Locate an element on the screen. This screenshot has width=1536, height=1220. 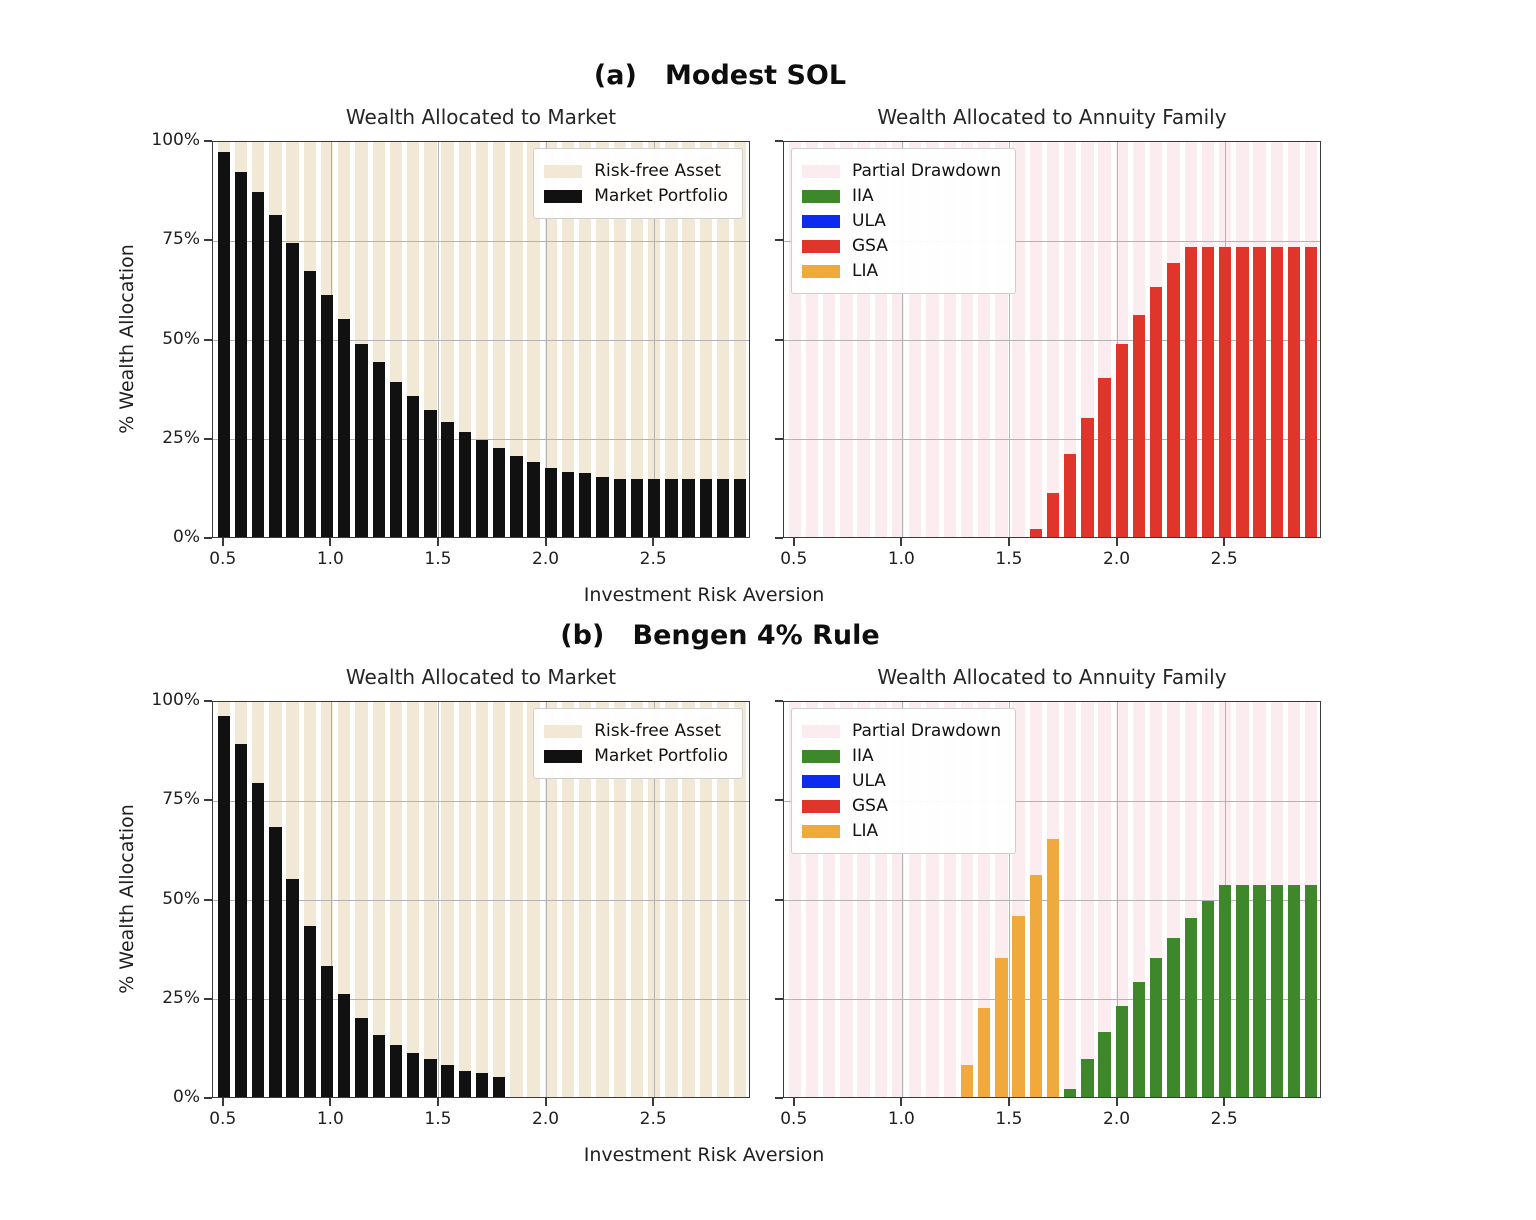
plot-area: Risk-free Asset Market Portfolio is located at coordinates (481, 899).